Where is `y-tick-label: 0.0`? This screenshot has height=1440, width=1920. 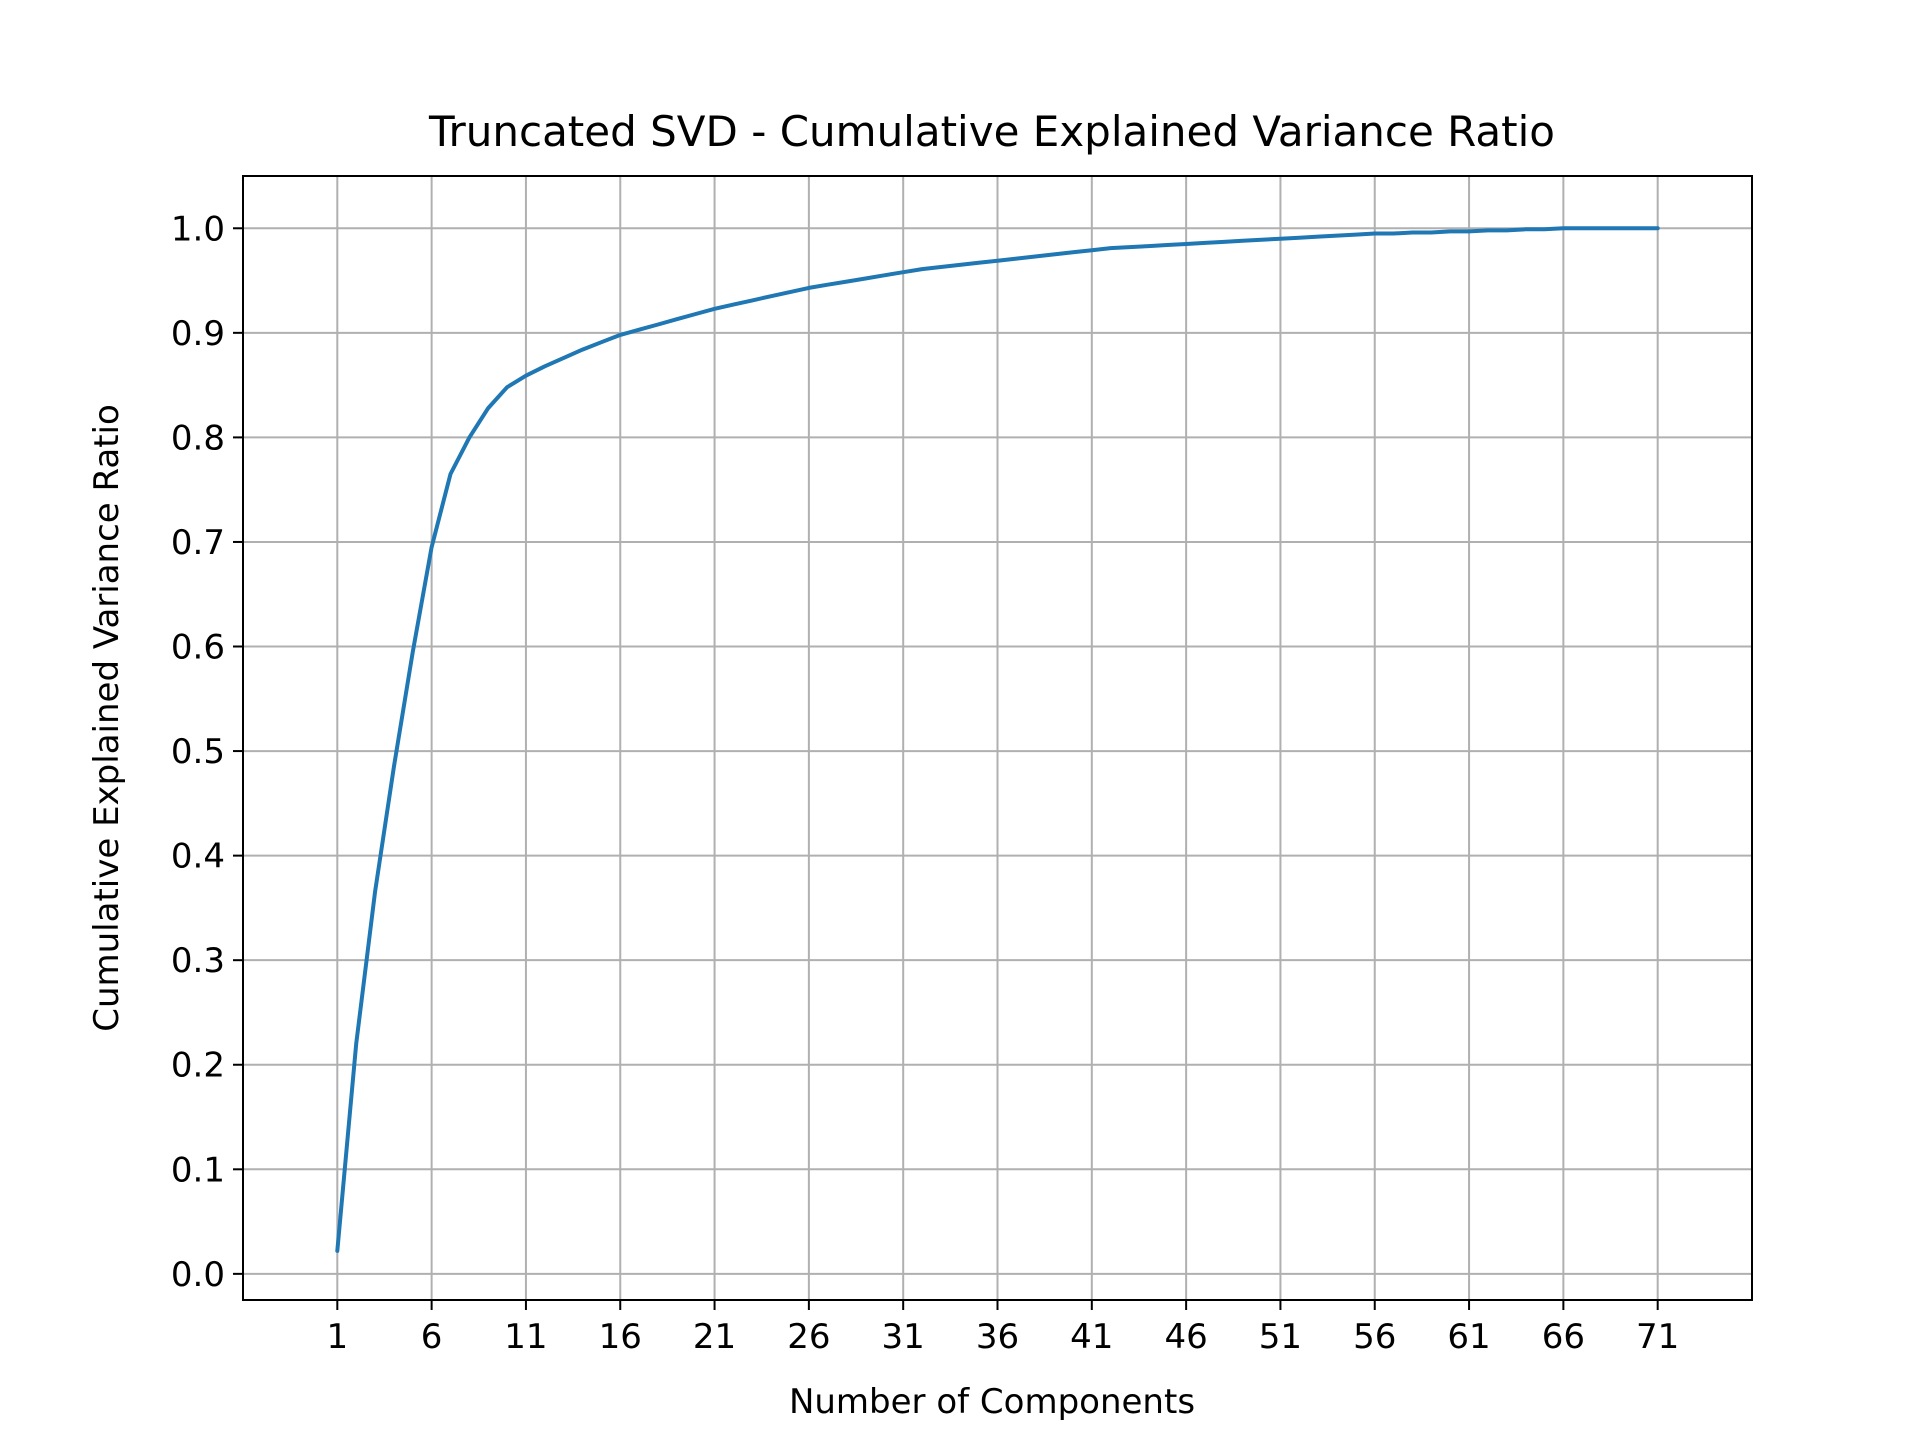 y-tick-label: 0.0 is located at coordinates (198, 1275).